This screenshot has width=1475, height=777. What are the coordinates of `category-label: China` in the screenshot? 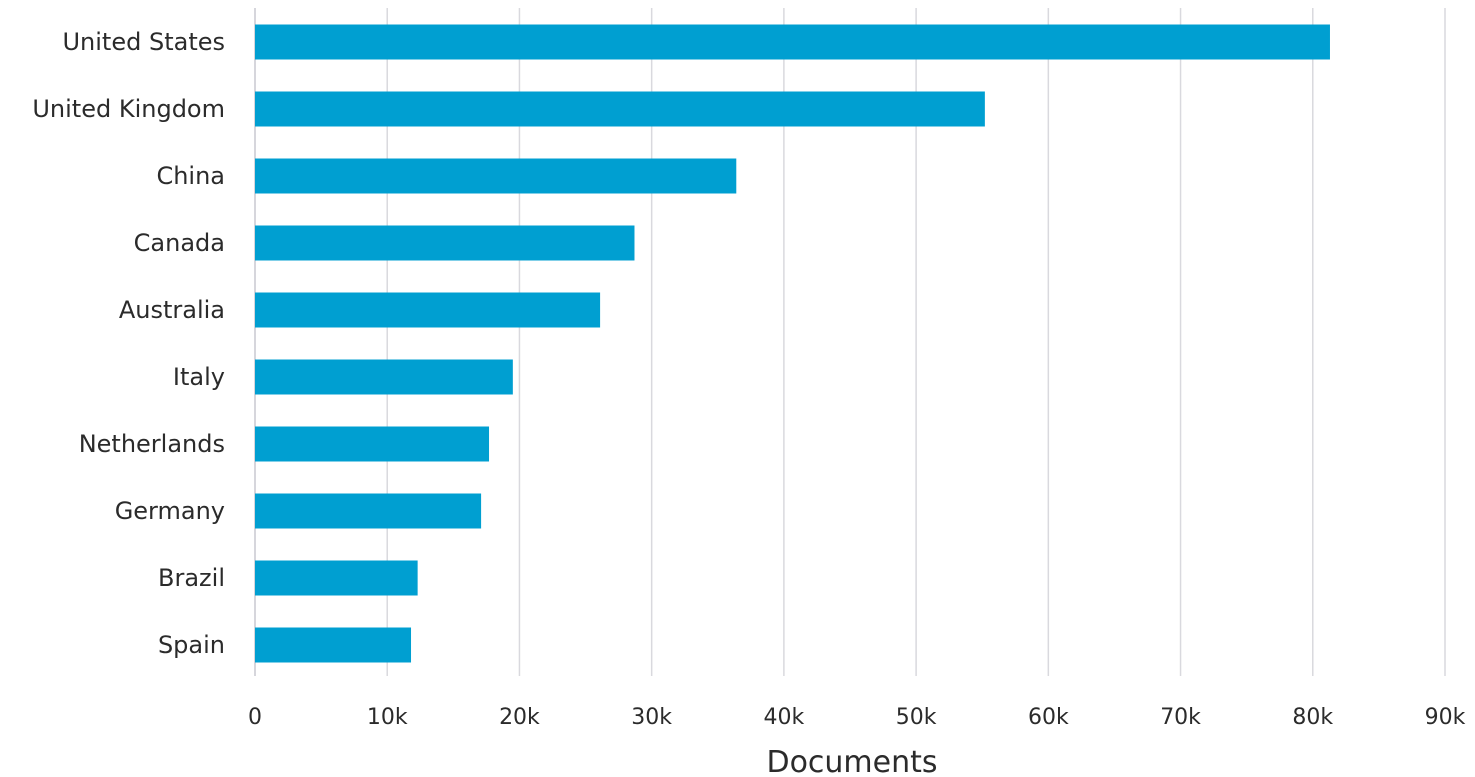 It's located at (190, 176).